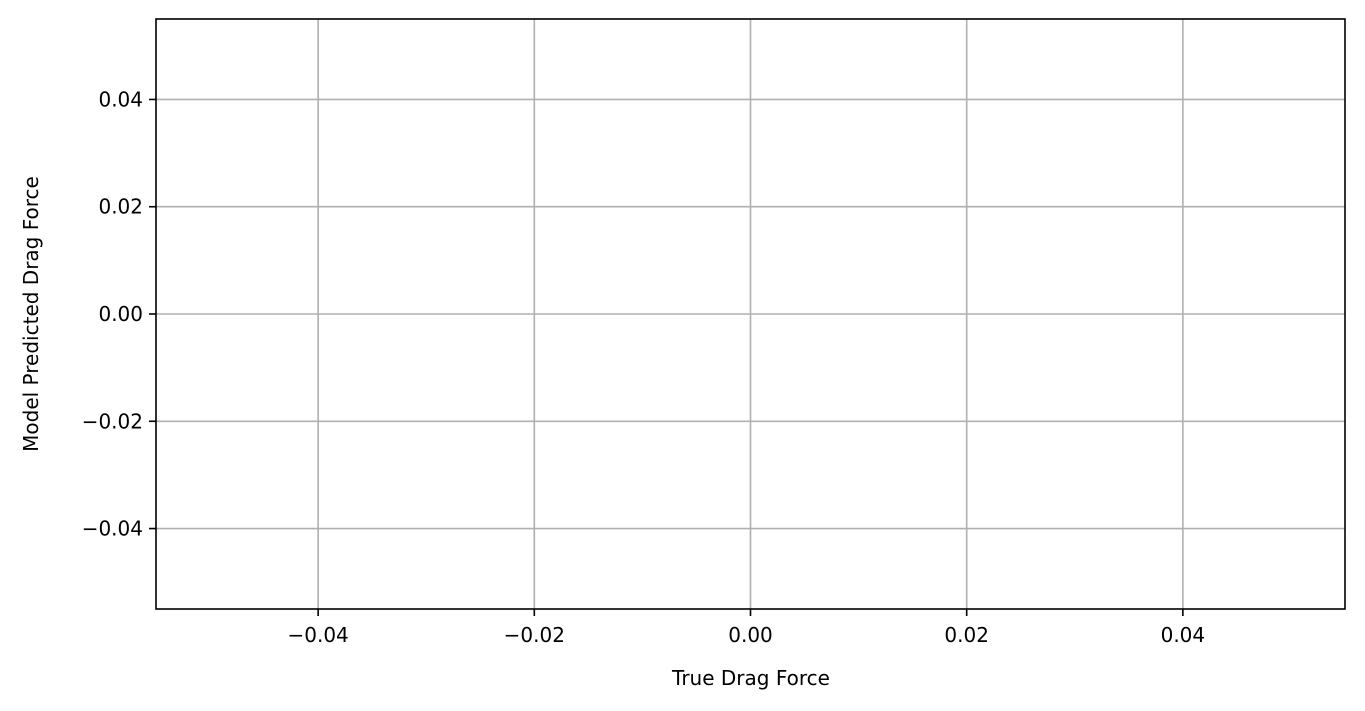 The width and height of the screenshot is (1365, 711). Describe the element at coordinates (31, 314) in the screenshot. I see `y-axis-label: Model Predicted Drag Force` at that location.